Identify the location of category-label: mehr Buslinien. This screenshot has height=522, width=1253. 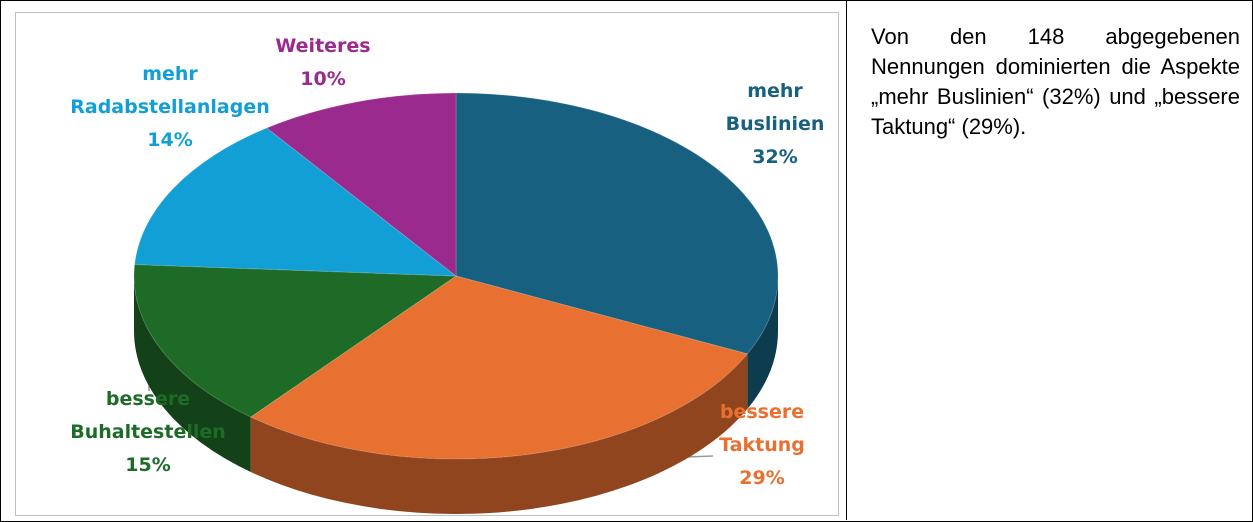
(775, 107).